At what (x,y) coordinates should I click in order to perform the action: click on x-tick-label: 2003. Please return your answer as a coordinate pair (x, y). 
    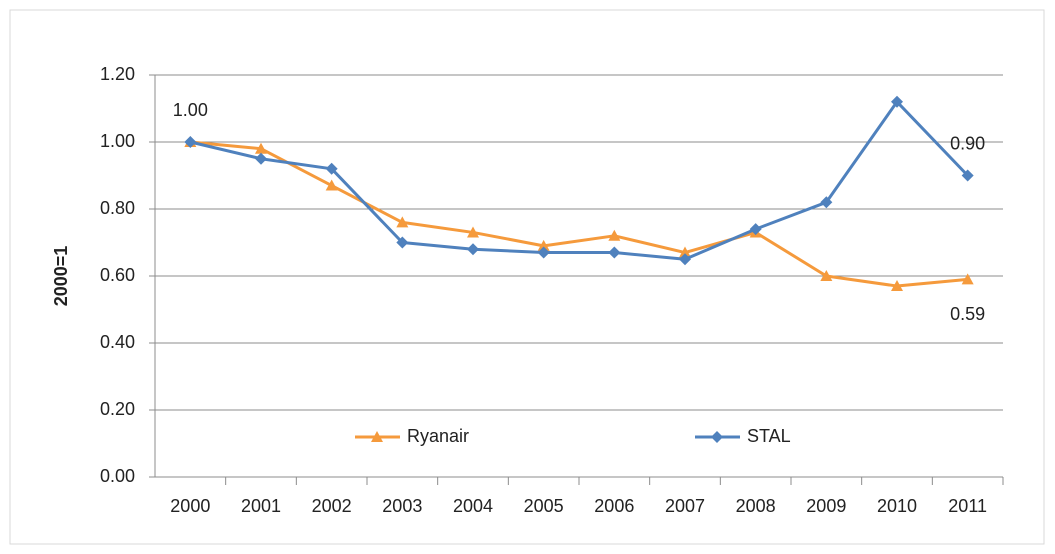
    Looking at the image, I should click on (402, 506).